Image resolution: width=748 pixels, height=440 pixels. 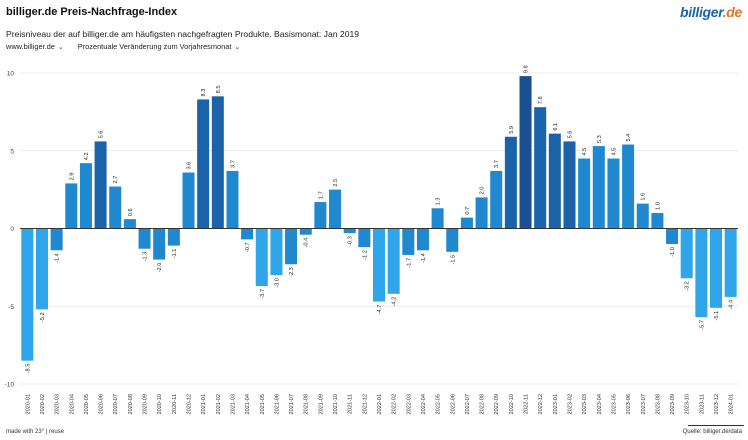 What do you see at coordinates (702, 325) in the screenshot?
I see `data-label: -5.7` at bounding box center [702, 325].